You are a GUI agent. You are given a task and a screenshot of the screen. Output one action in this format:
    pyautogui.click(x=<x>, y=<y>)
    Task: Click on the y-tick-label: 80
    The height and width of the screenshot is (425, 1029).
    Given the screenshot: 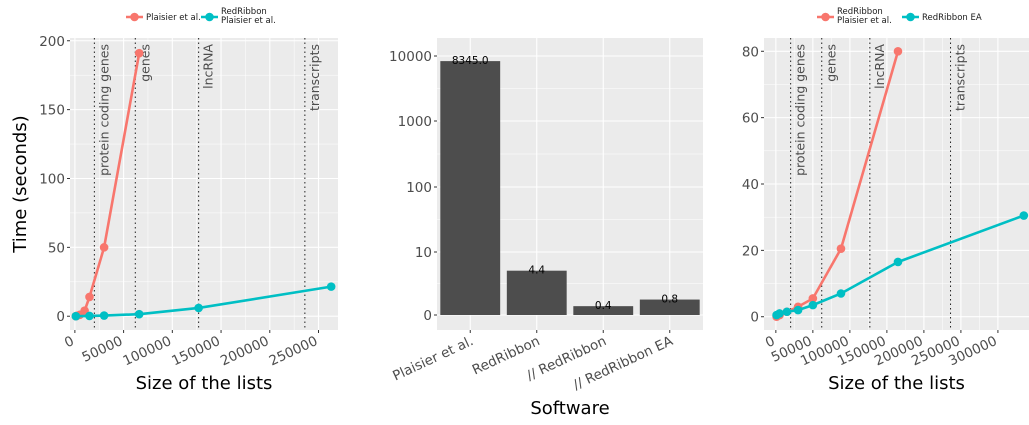 What is the action you would take?
    pyautogui.click(x=750, y=52)
    